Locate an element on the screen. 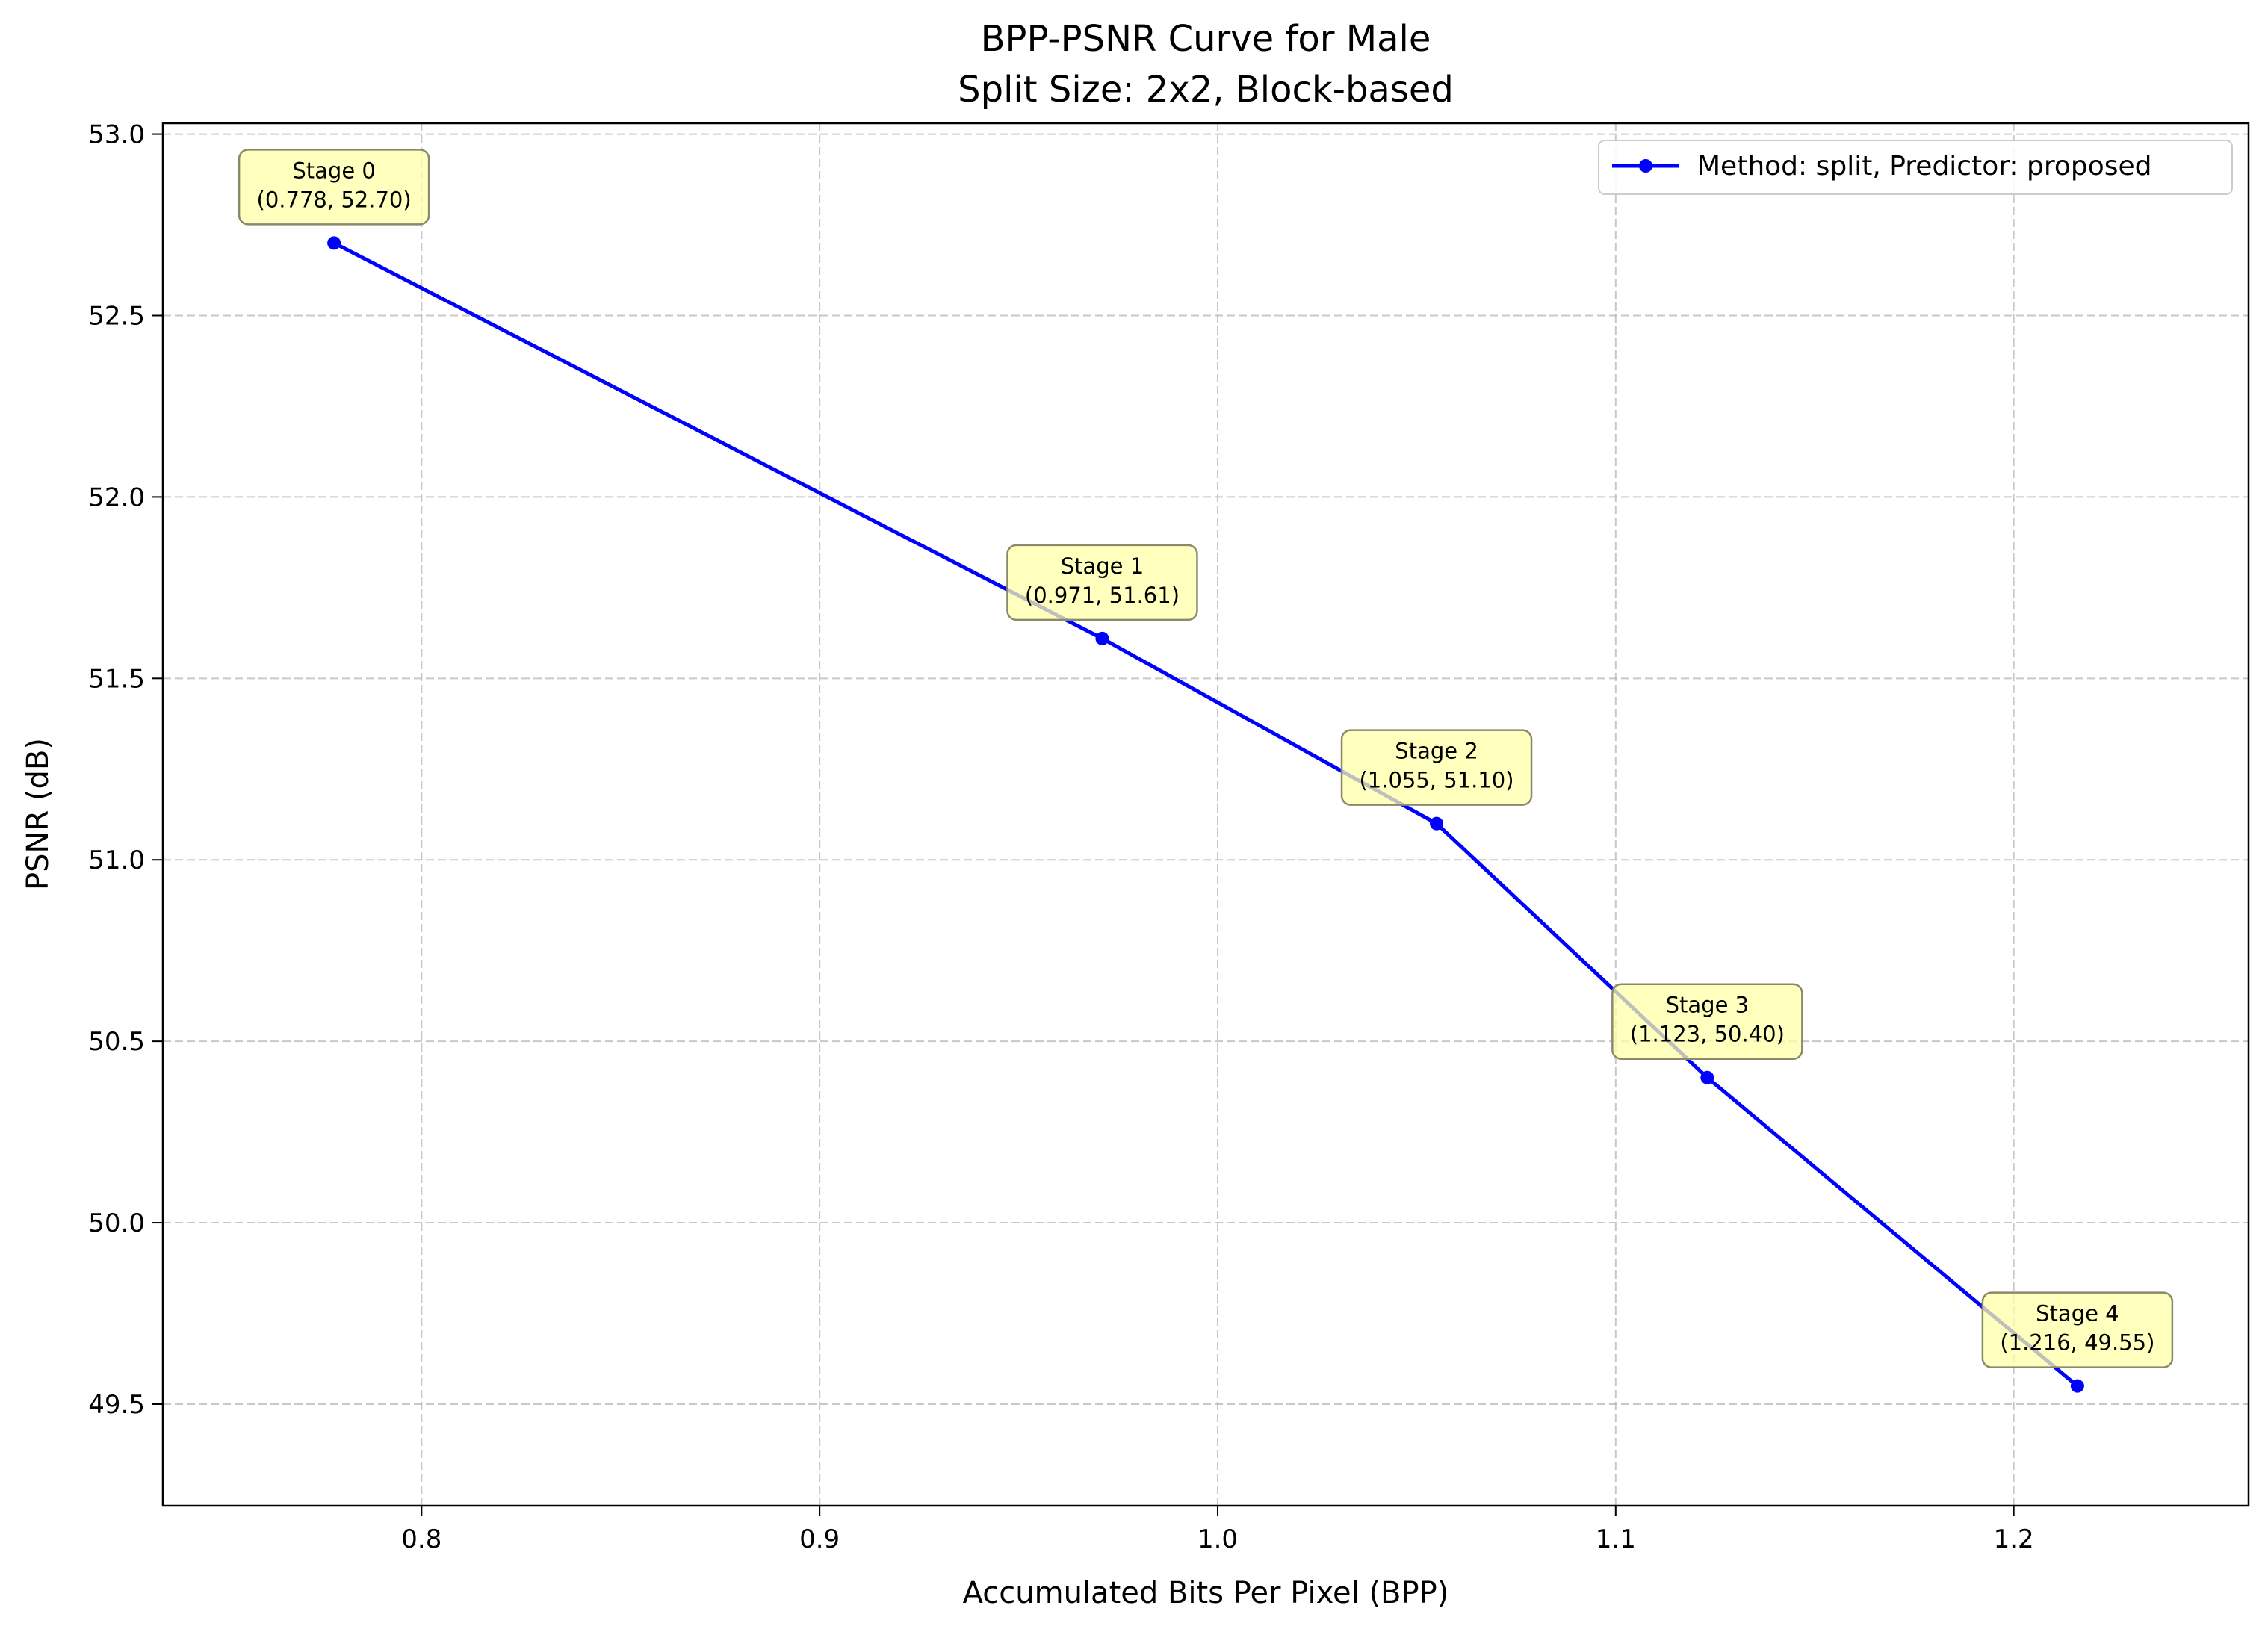 The height and width of the screenshot is (1626, 2268). stage-annotation: Stage 3 (1.123, 50.40) is located at coordinates (1707, 1021).